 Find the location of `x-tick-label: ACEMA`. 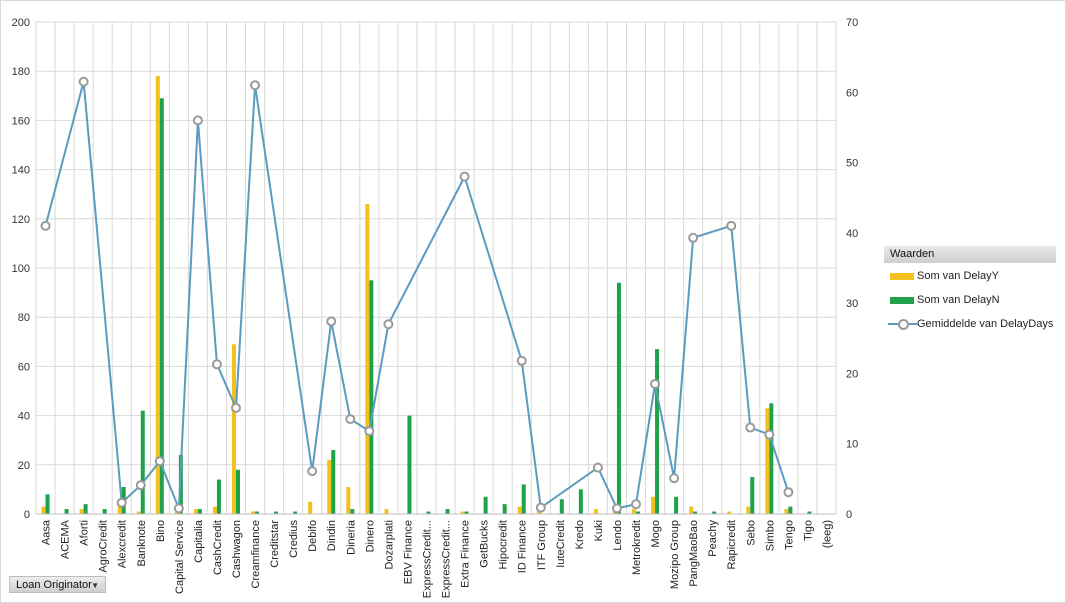

x-tick-label: ACEMA is located at coordinates (66, 539).